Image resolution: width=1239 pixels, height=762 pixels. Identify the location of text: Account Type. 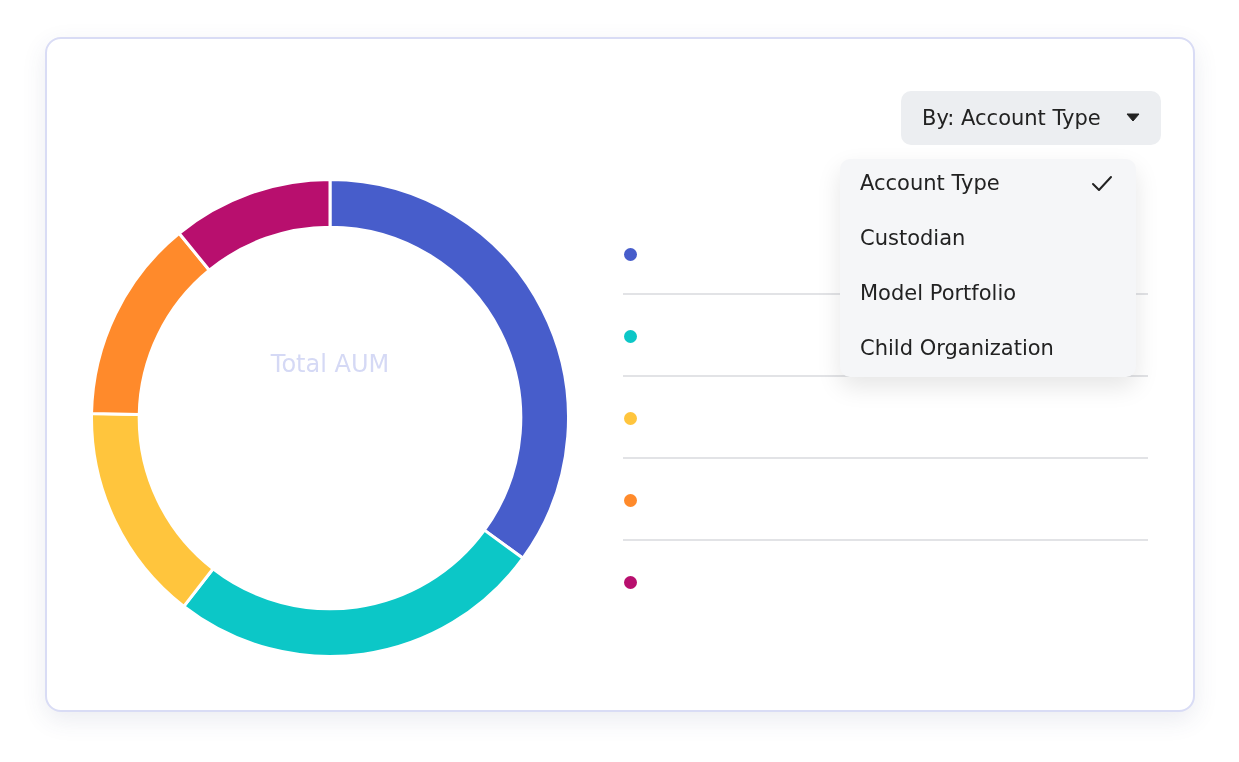
(930, 183).